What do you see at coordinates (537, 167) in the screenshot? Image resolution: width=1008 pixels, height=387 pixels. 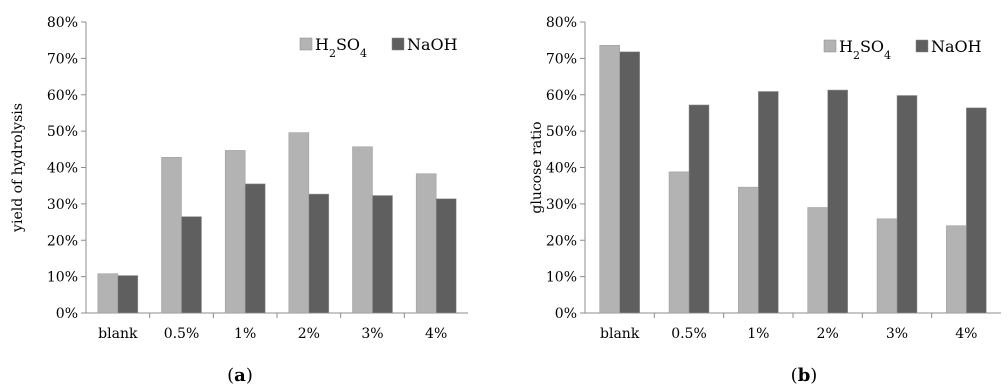 I see `y-axis-title: glucose ratio` at bounding box center [537, 167].